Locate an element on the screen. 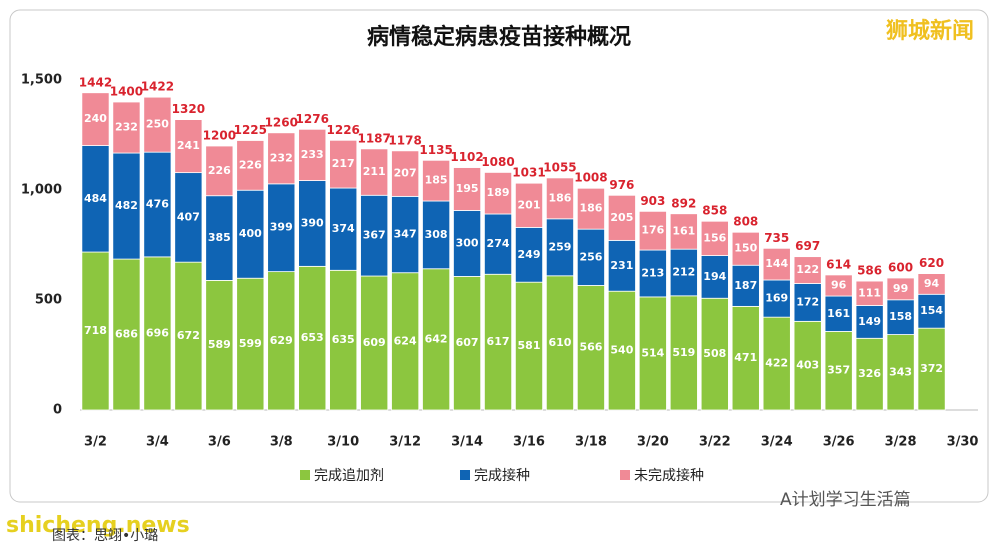  segment-label: 231 is located at coordinates (621, 265).